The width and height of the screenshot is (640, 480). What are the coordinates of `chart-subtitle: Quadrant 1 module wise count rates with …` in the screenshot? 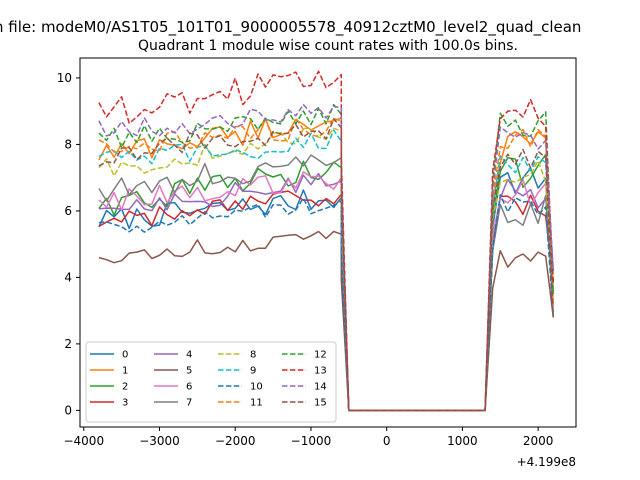 It's located at (328, 46).